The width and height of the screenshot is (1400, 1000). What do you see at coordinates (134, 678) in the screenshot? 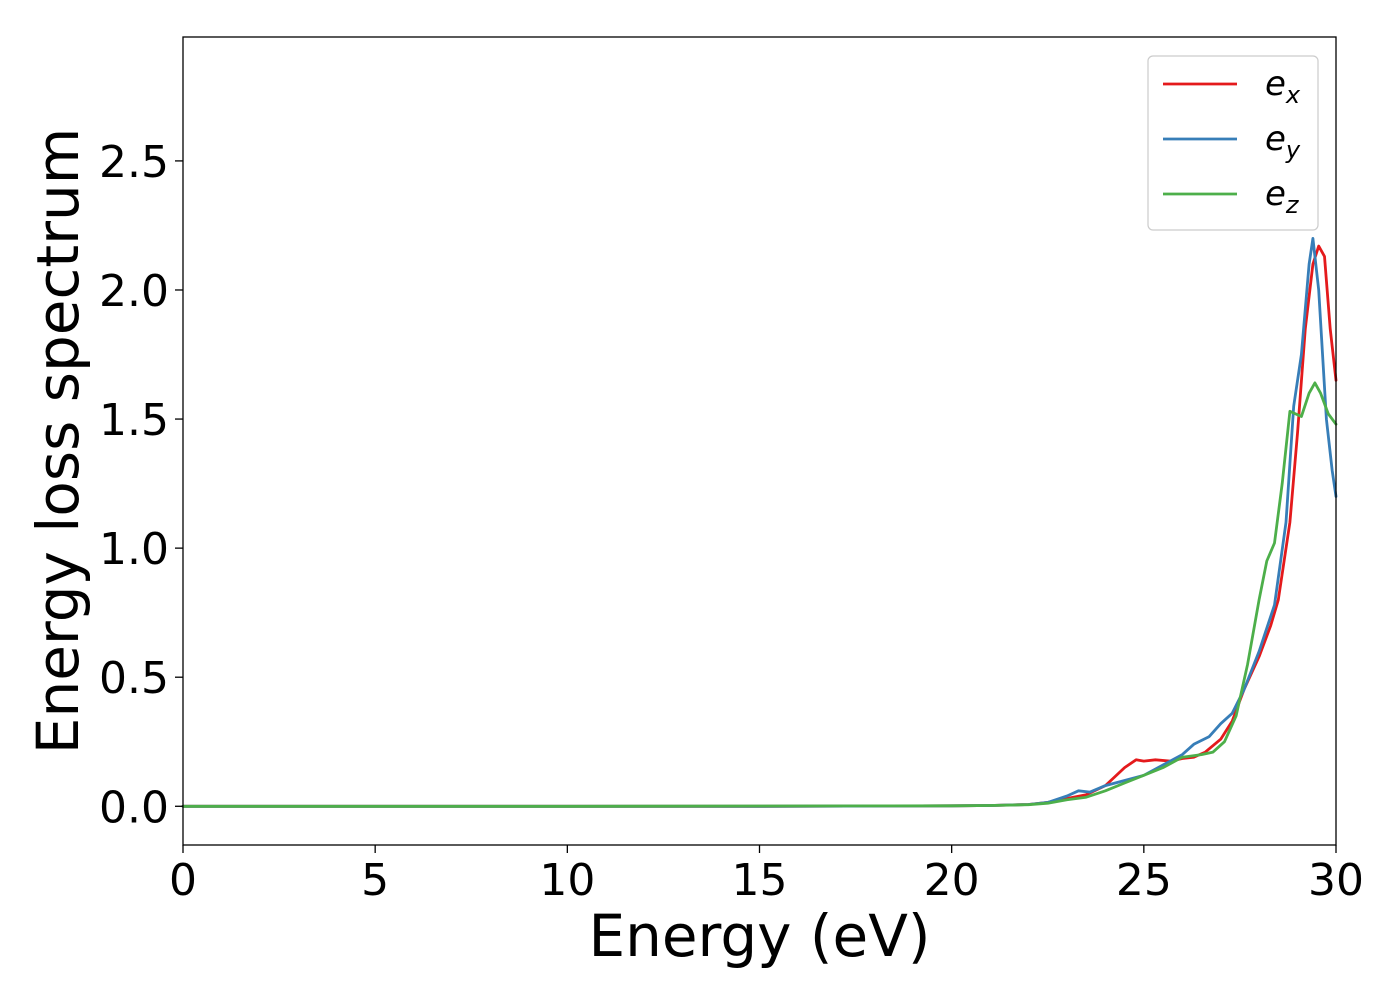
I see `y-tick-label: 0.5` at bounding box center [134, 678].